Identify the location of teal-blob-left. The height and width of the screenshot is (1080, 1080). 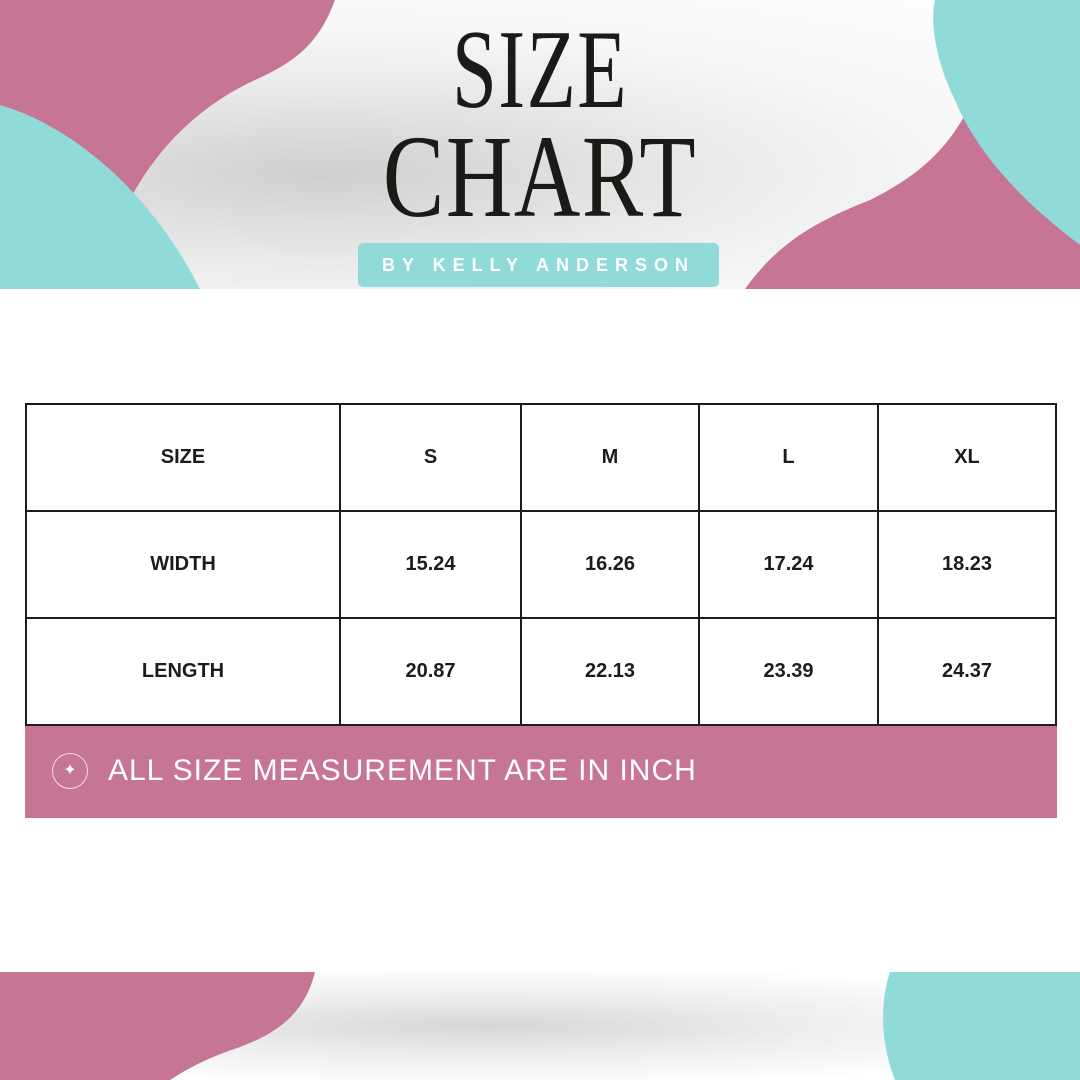
(100, 197).